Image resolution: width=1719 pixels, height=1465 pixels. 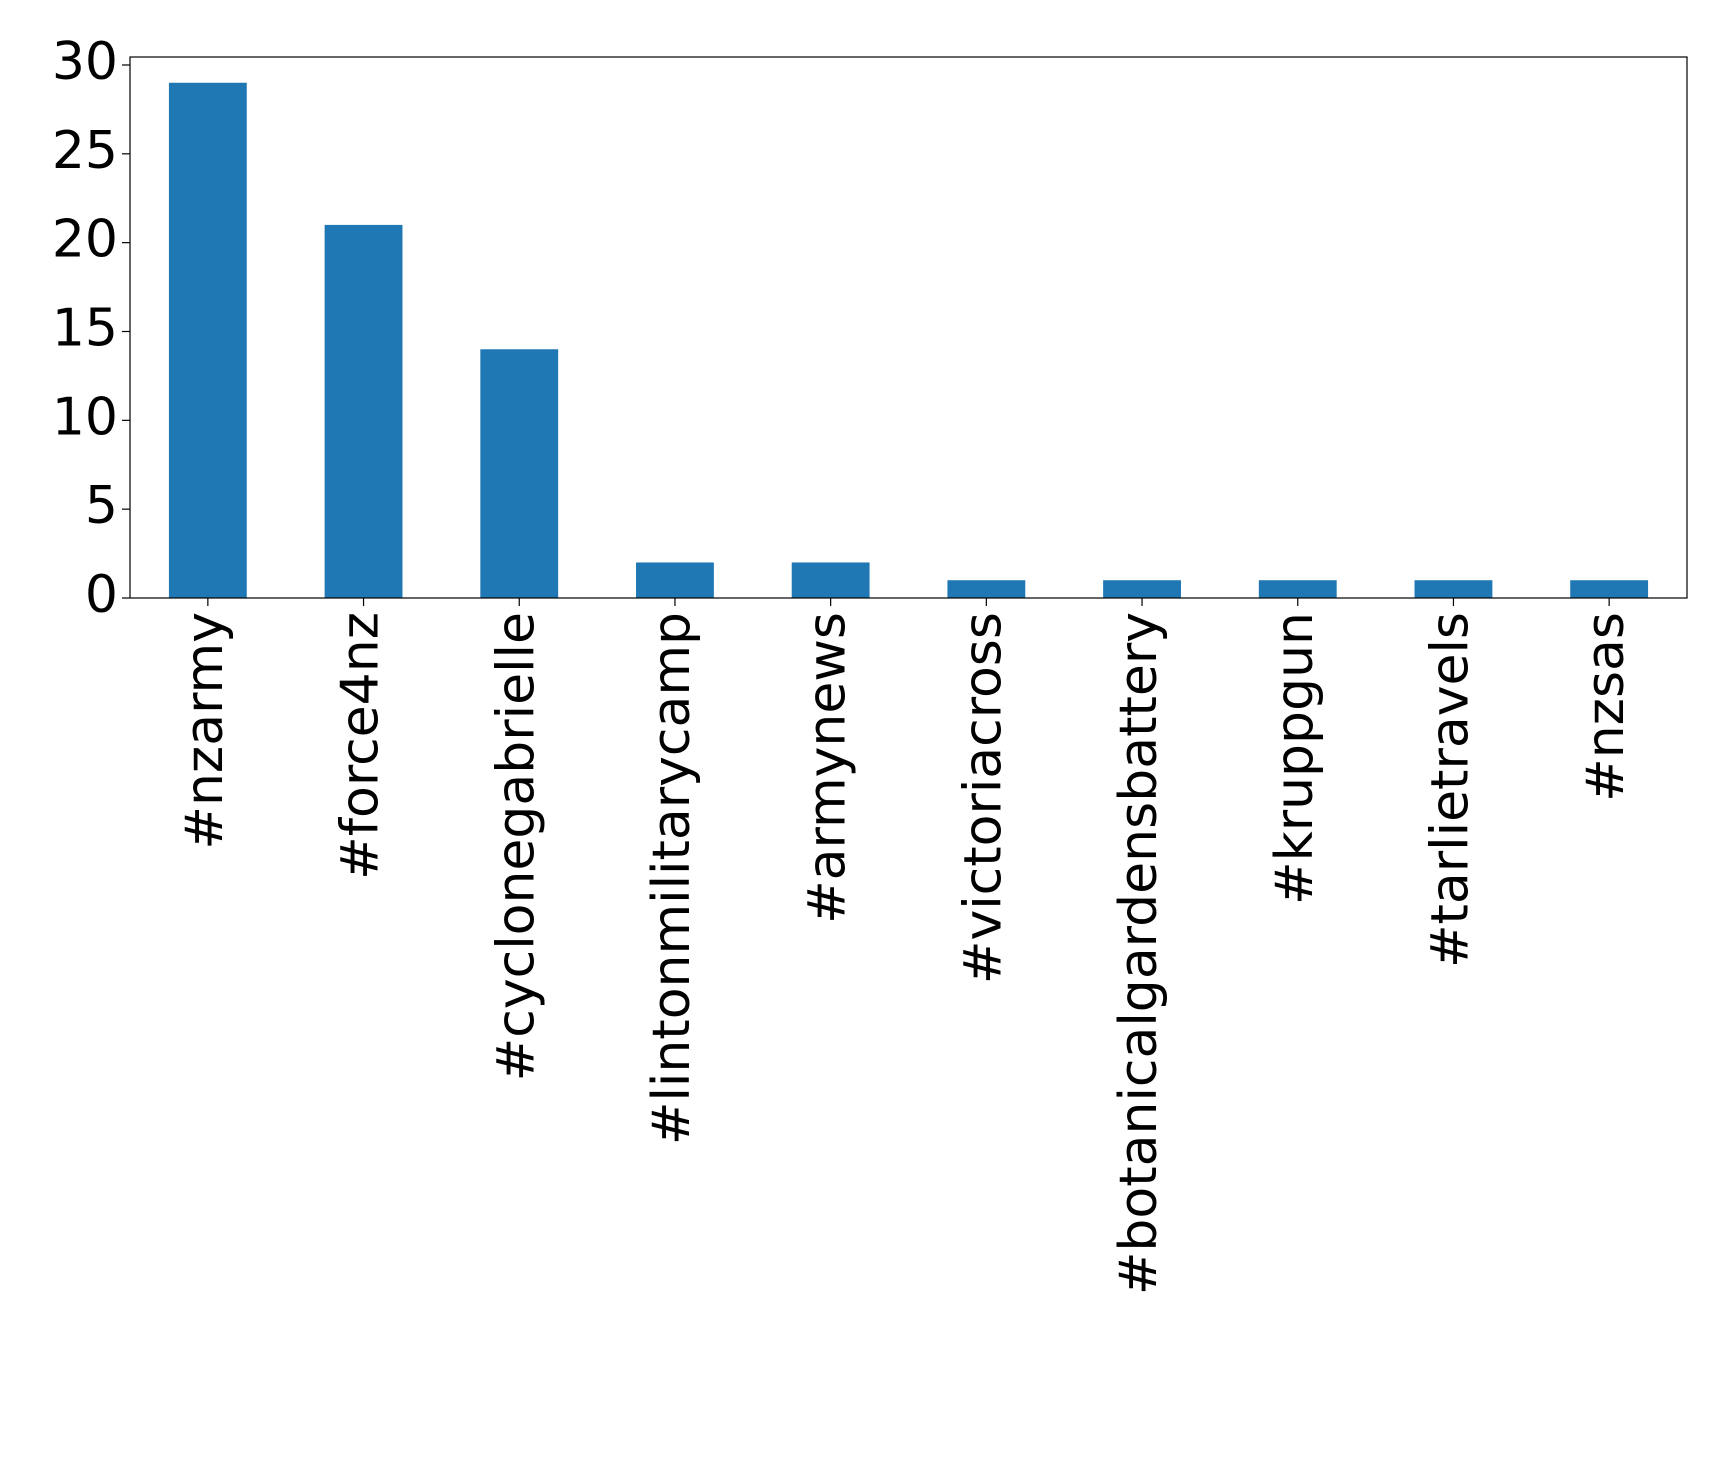 What do you see at coordinates (85, 62) in the screenshot?
I see `y-tick-label: 30` at bounding box center [85, 62].